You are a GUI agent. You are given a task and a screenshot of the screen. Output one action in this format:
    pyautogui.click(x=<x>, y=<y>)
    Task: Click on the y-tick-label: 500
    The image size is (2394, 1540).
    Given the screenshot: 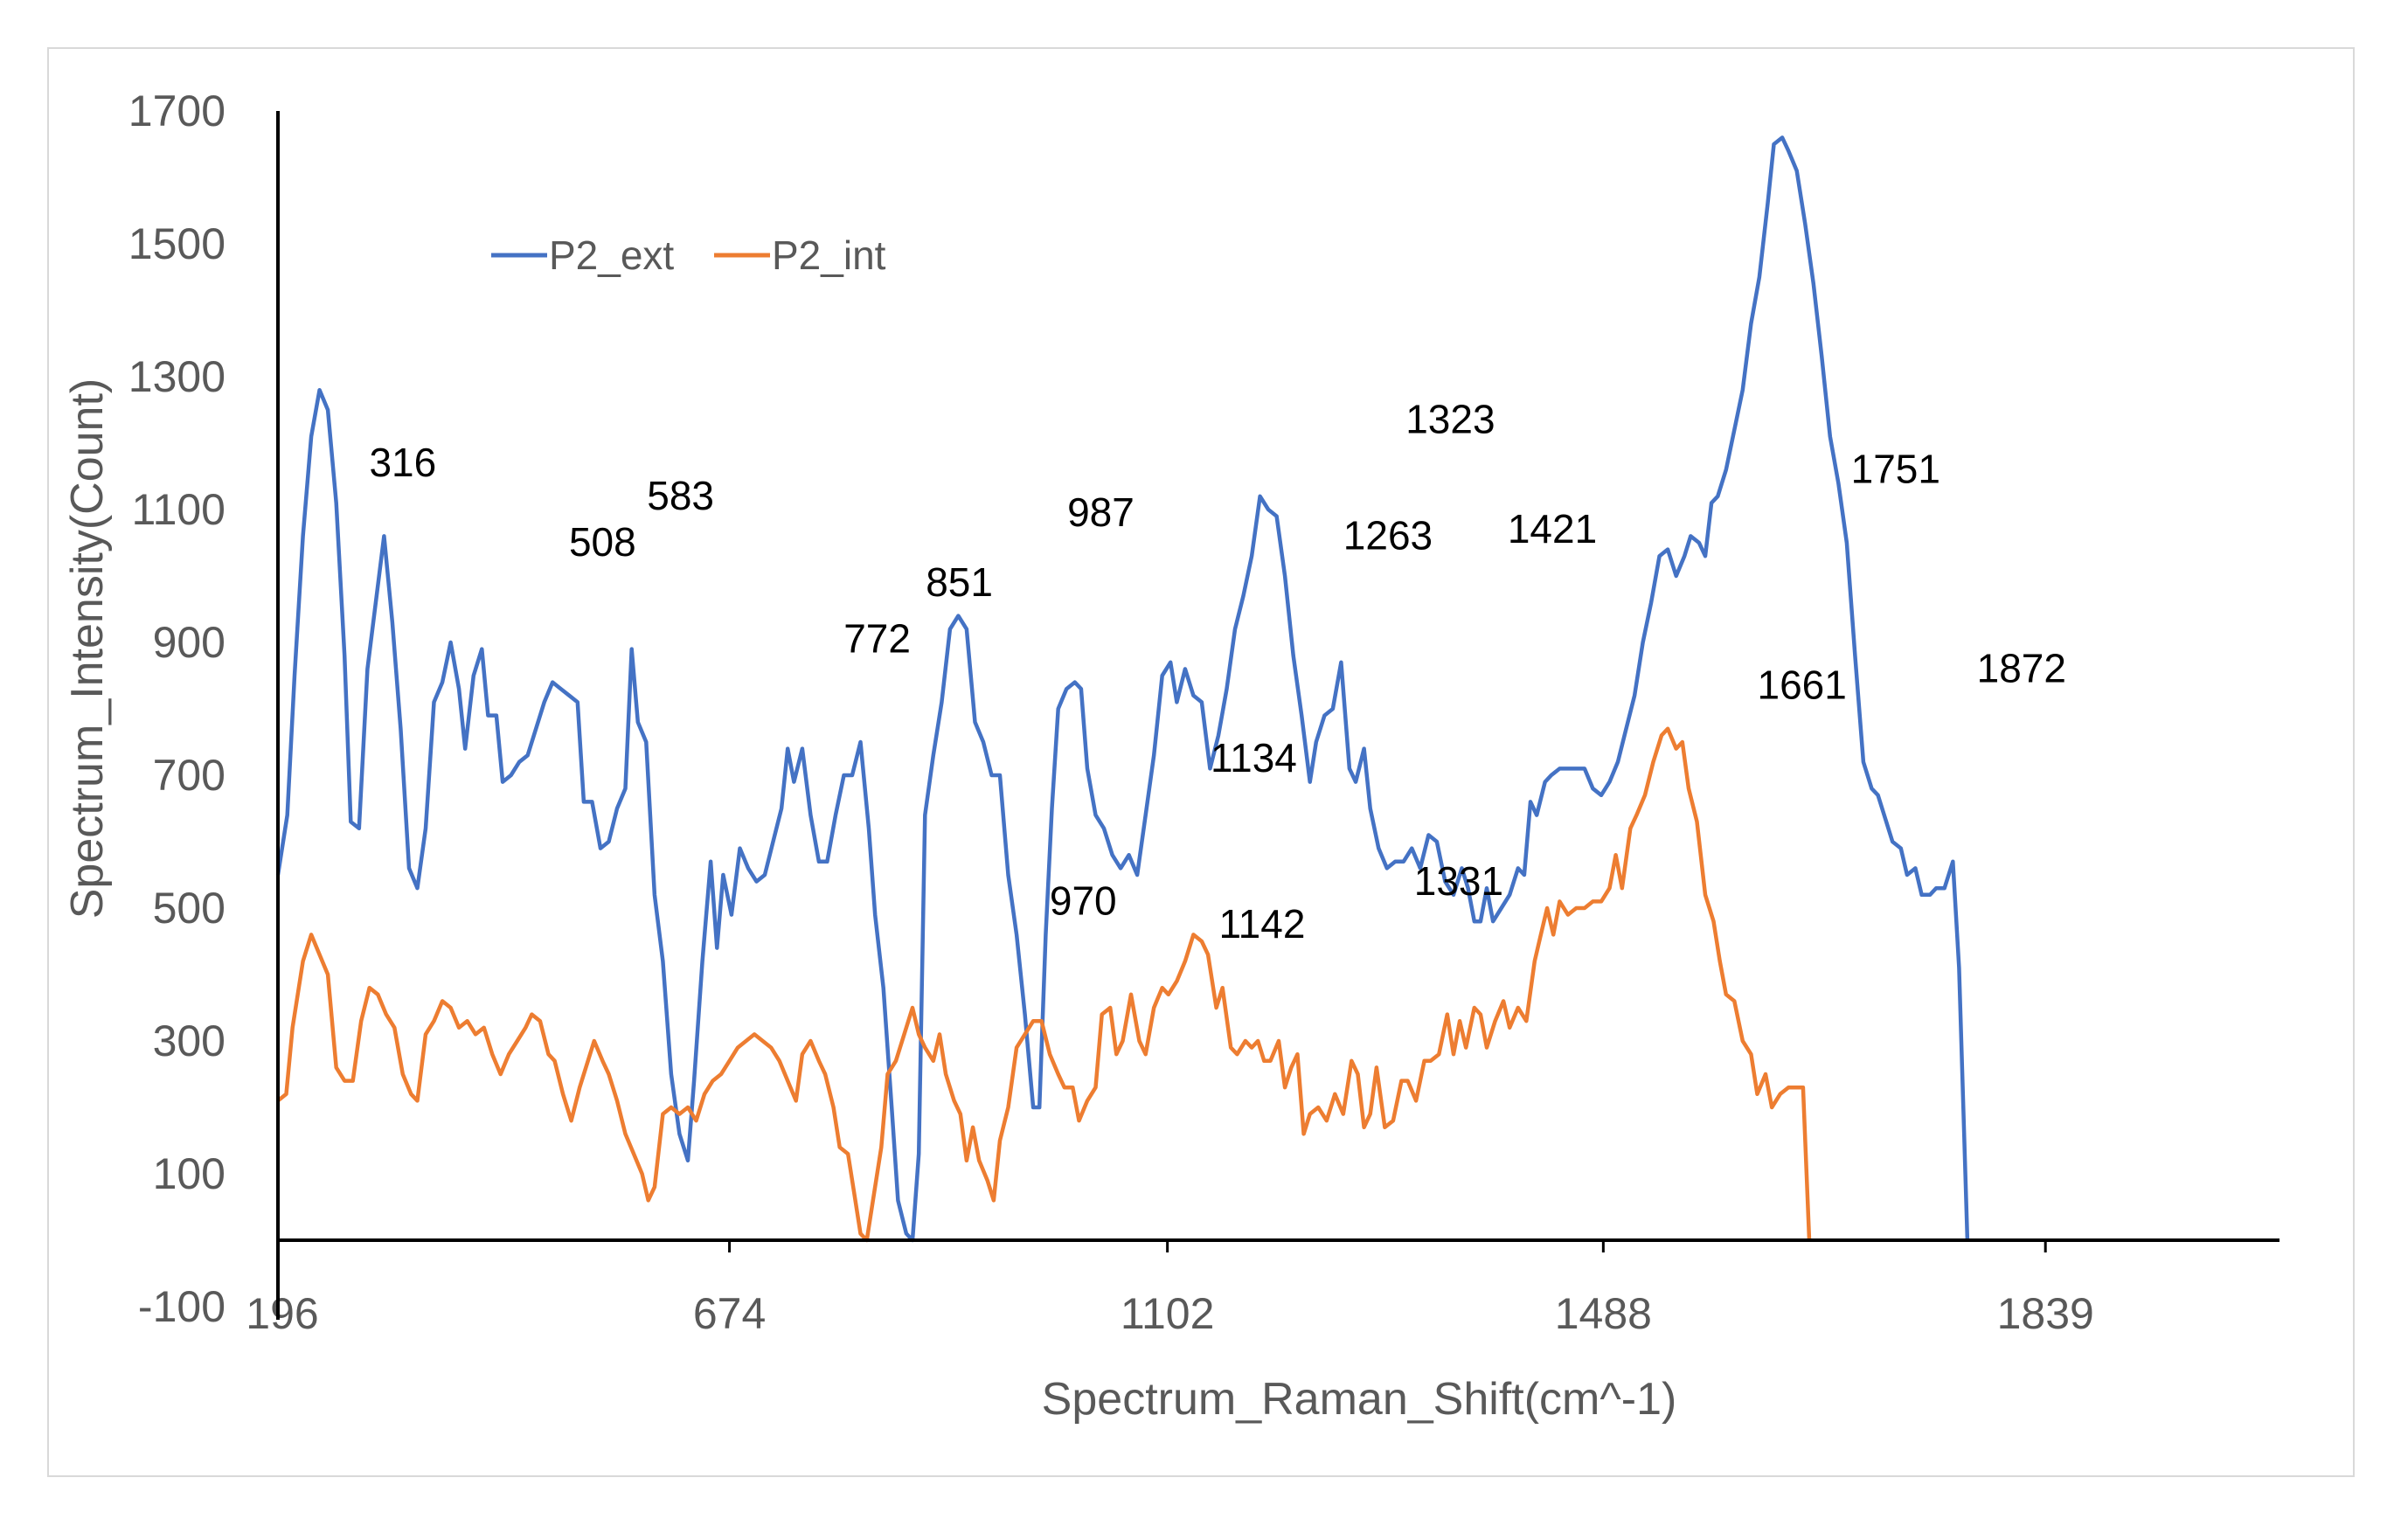 What is the action you would take?
    pyautogui.click(x=189, y=908)
    